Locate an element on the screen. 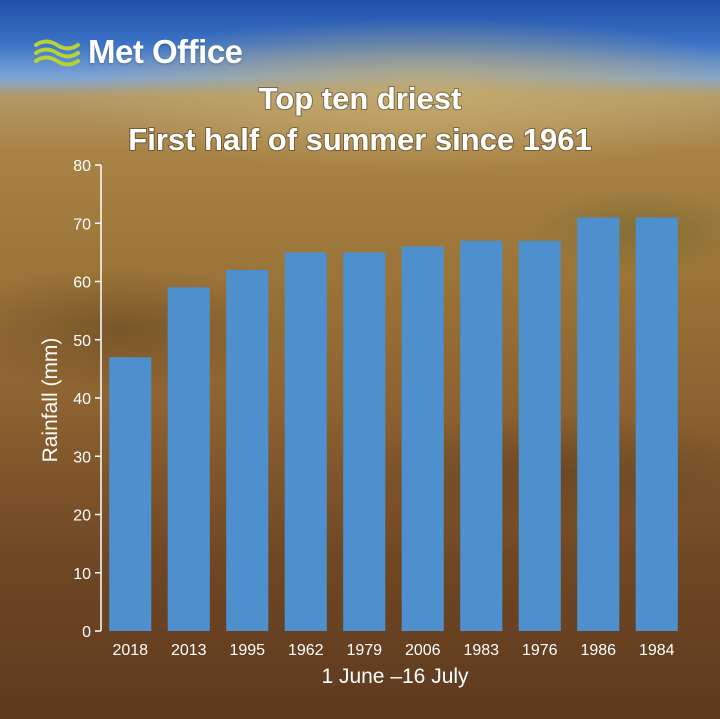  bar-2013 is located at coordinates (188, 459).